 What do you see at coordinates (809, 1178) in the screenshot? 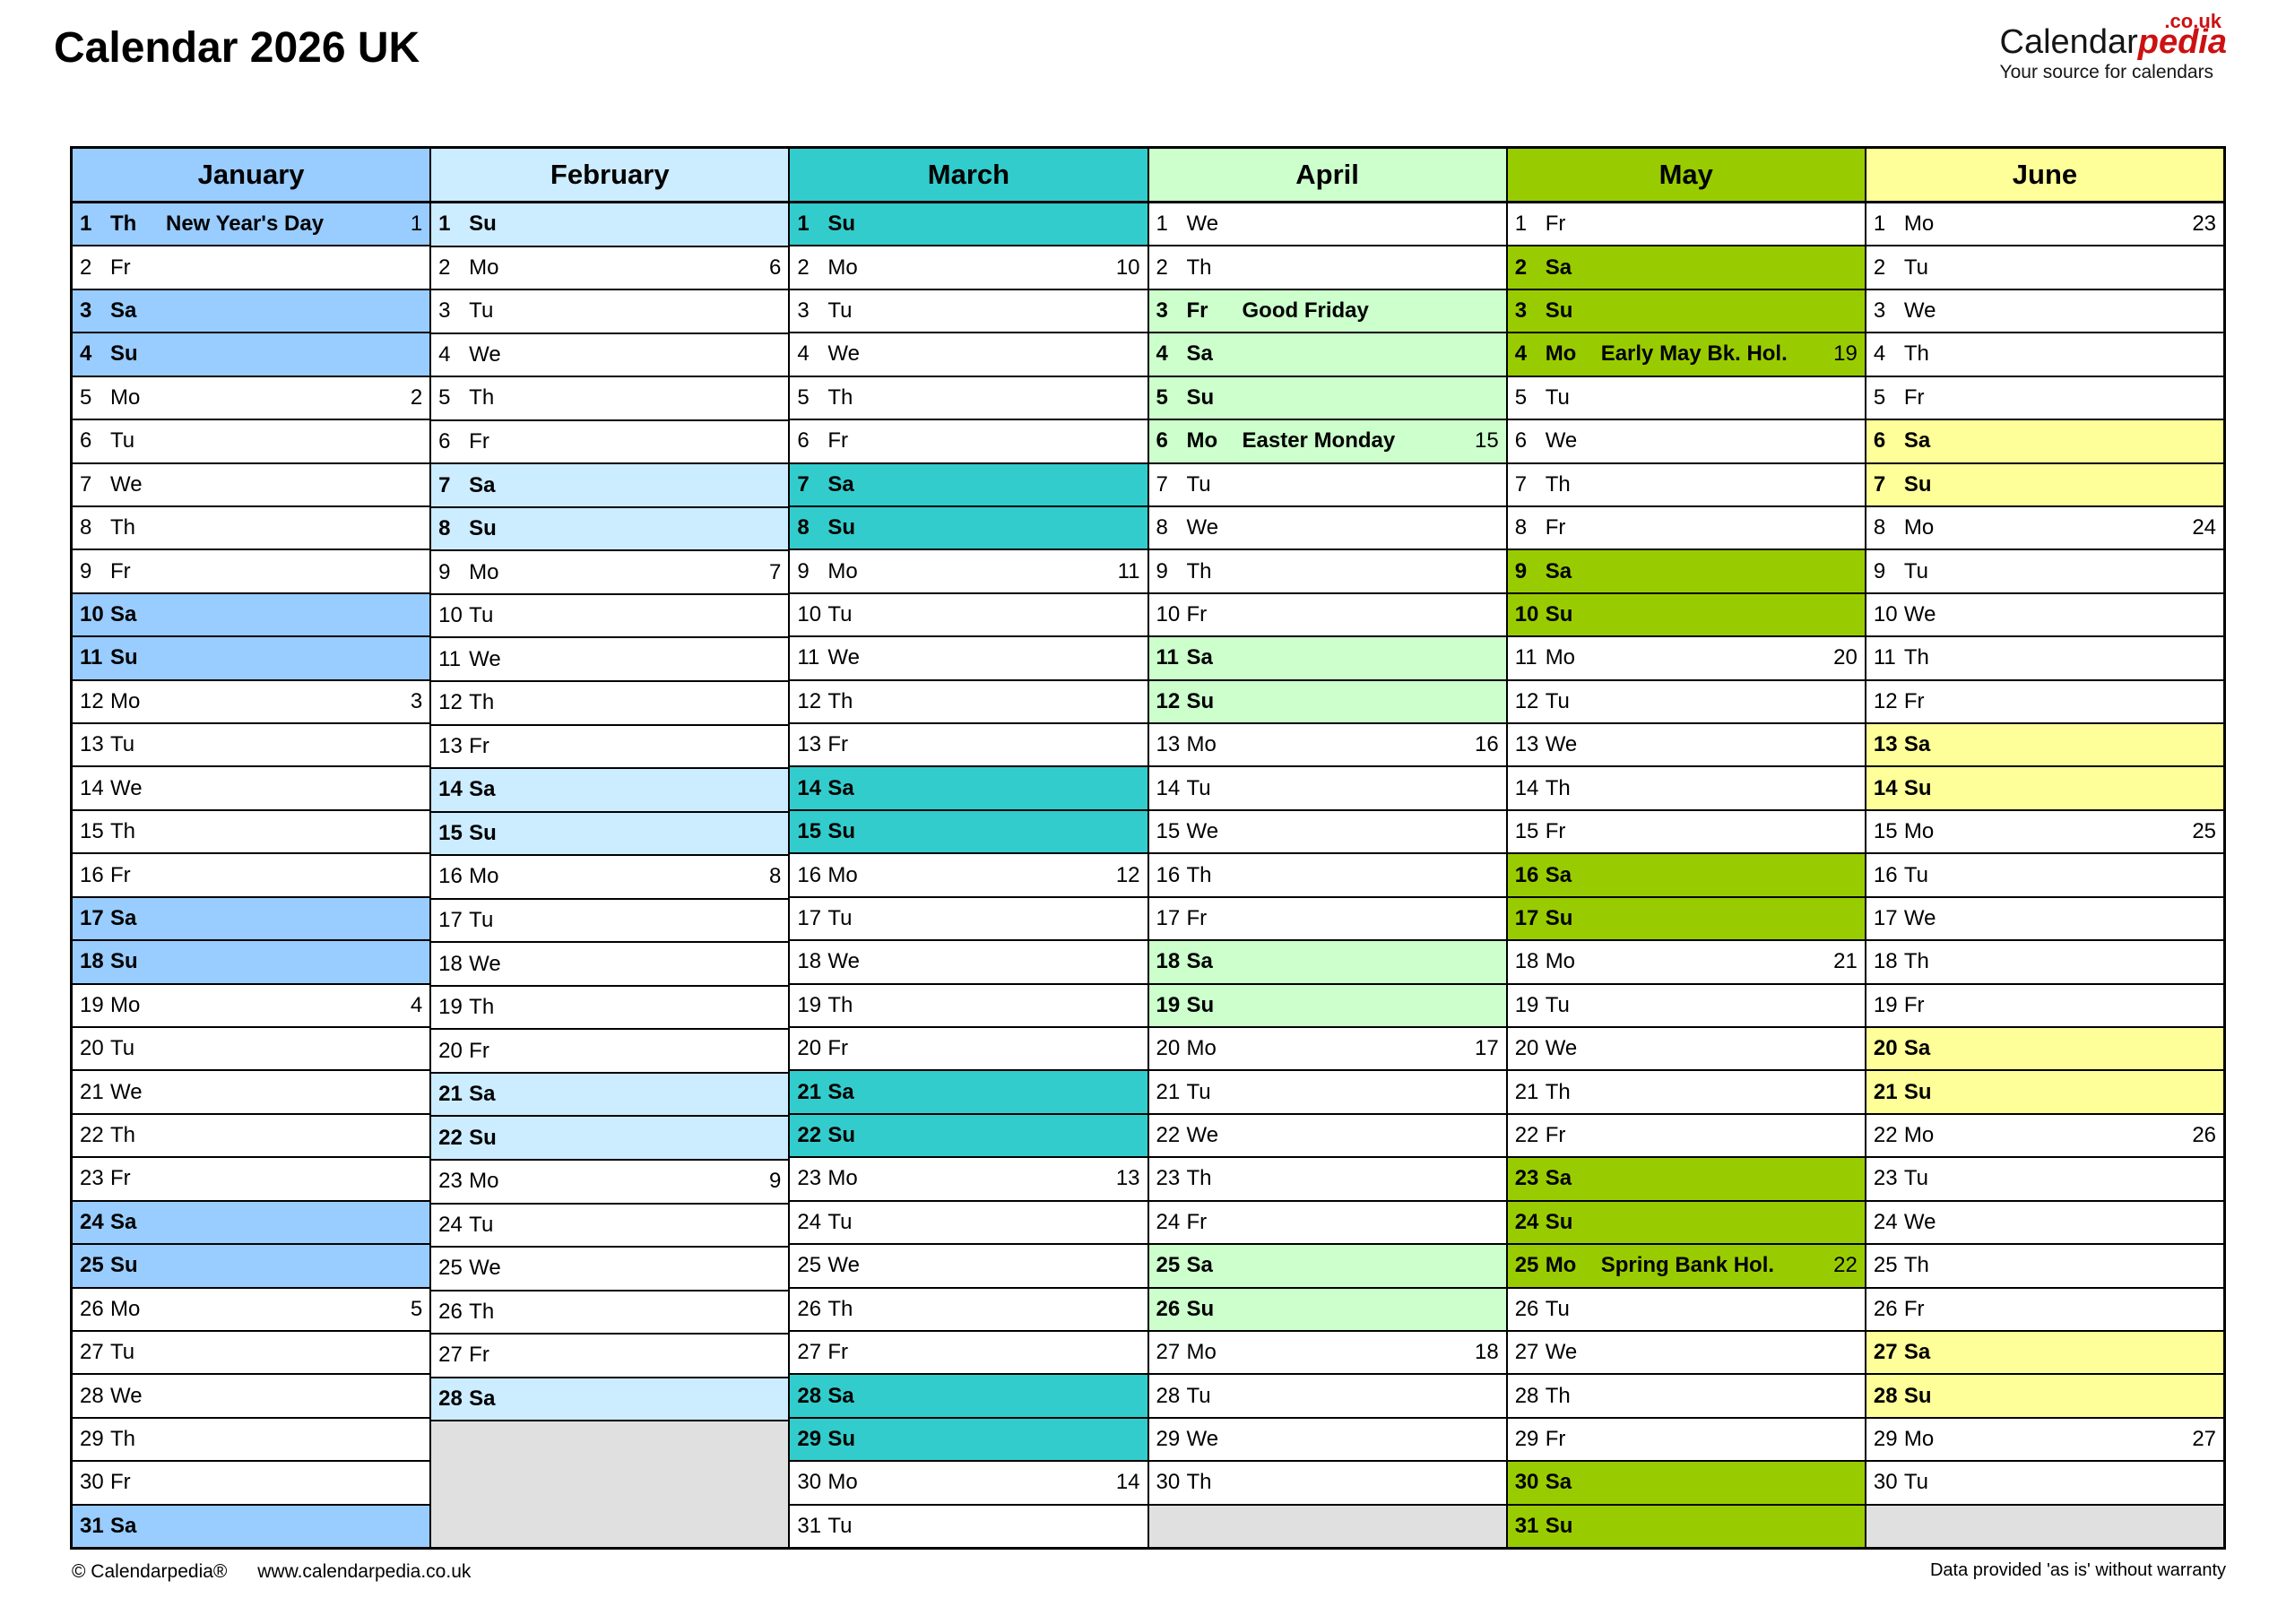
I see `day-number: 23` at bounding box center [809, 1178].